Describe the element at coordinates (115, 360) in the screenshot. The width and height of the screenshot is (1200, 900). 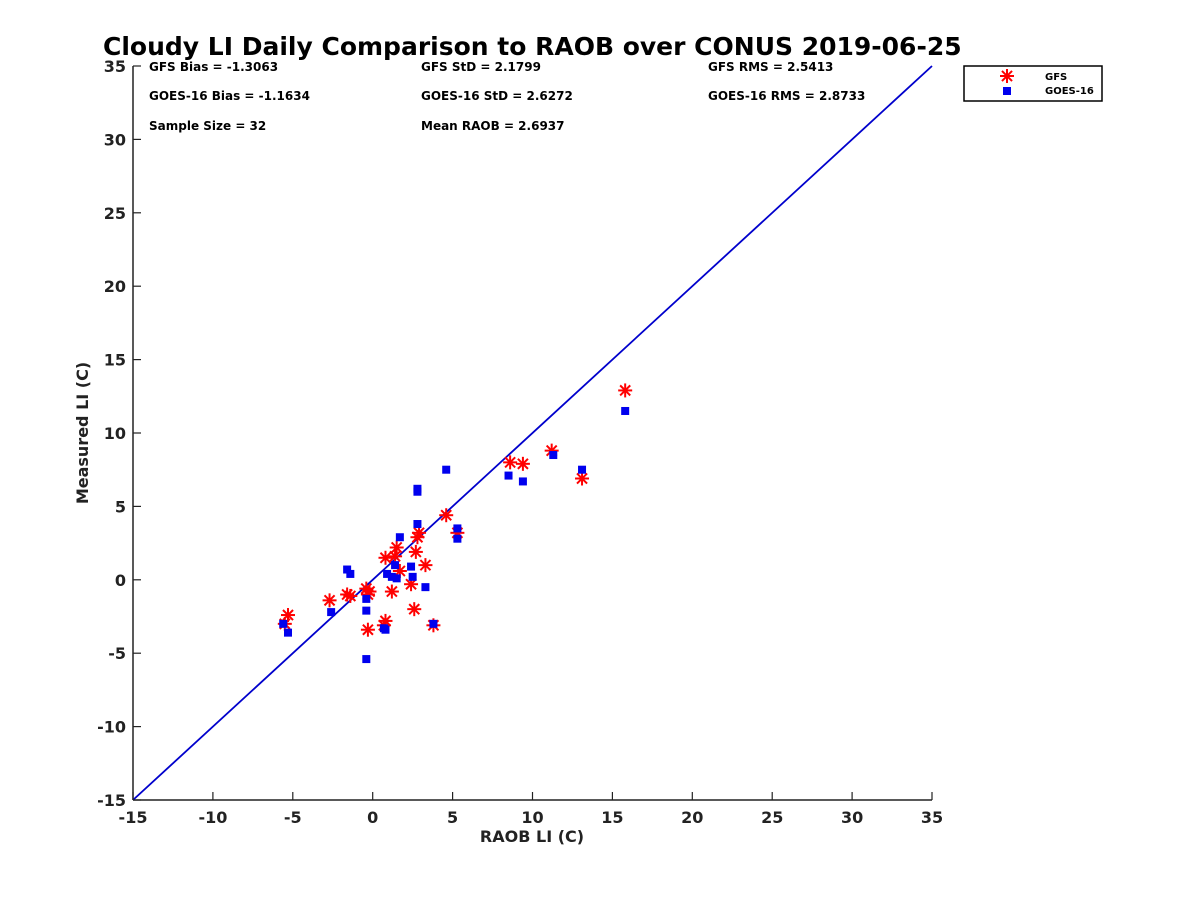
I see `y-tick-label: 15` at that location.